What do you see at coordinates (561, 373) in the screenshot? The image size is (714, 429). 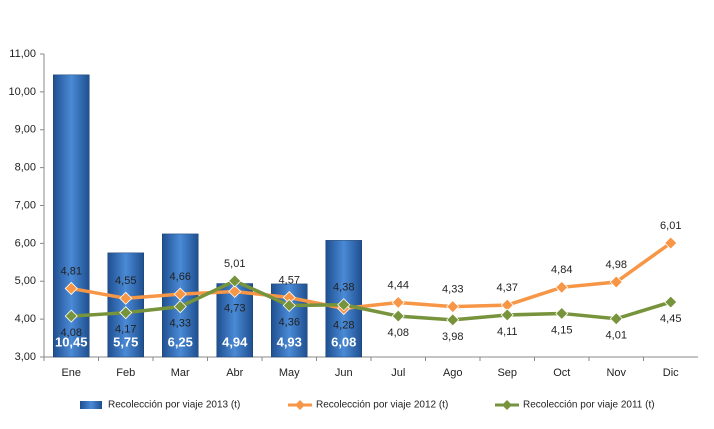 I see `x-tick-label: Oct` at bounding box center [561, 373].